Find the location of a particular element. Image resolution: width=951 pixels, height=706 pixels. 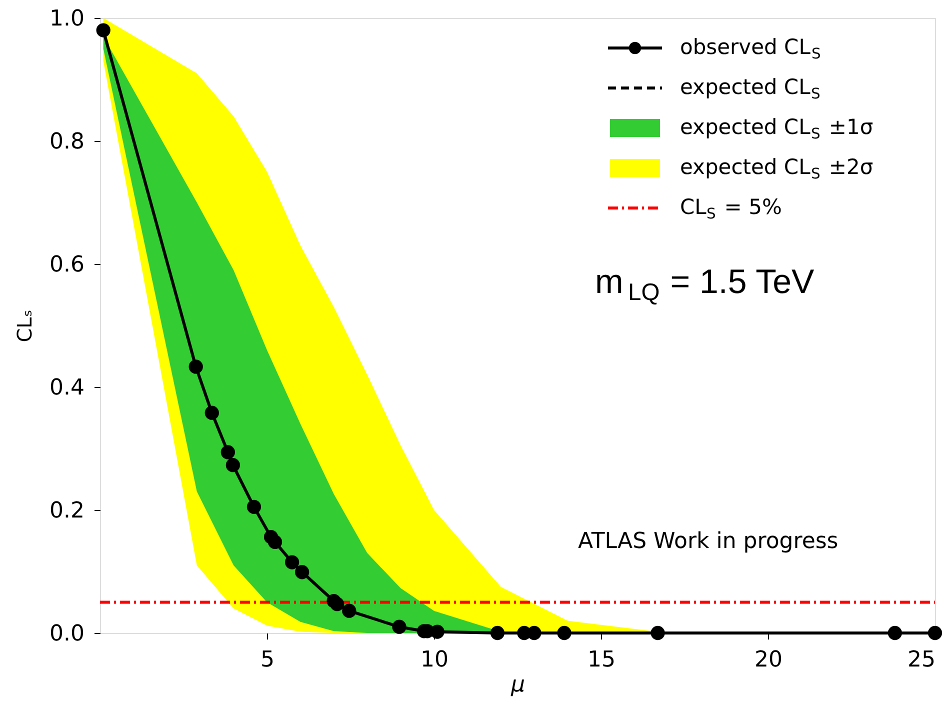

x-axis-title: μ is located at coordinates (517, 685).